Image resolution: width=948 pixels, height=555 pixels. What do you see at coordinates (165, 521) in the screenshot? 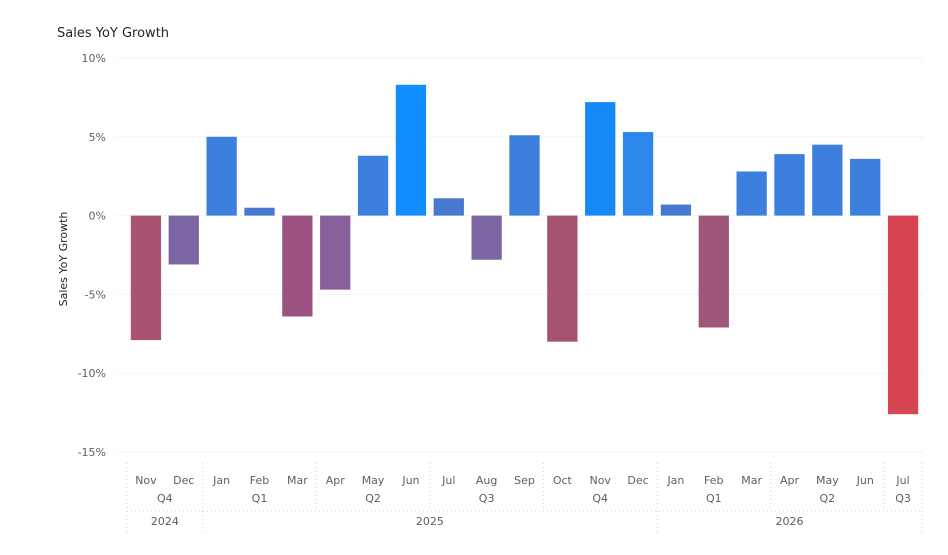
I see `x-year-label: 2024` at bounding box center [165, 521].